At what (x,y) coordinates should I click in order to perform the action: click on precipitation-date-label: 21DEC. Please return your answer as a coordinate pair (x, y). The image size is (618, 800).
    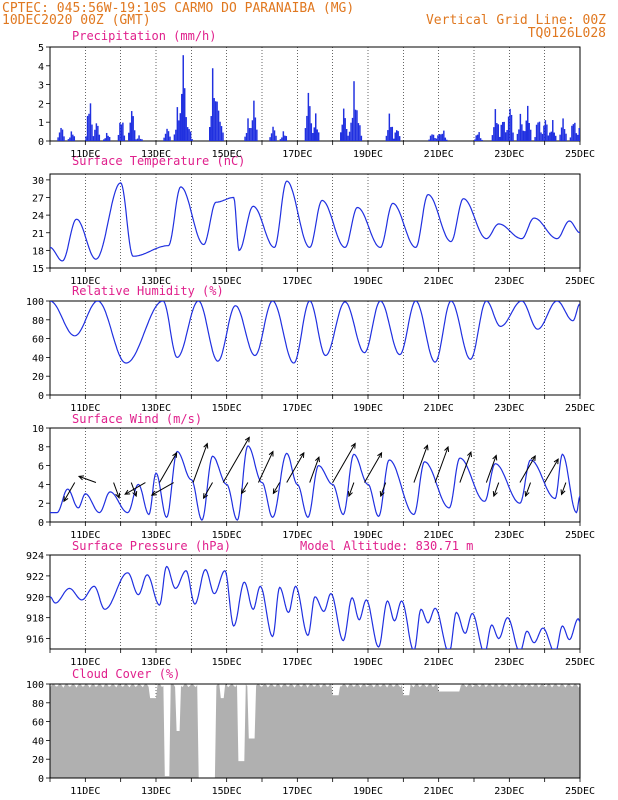
    Looking at the image, I should click on (439, 154).